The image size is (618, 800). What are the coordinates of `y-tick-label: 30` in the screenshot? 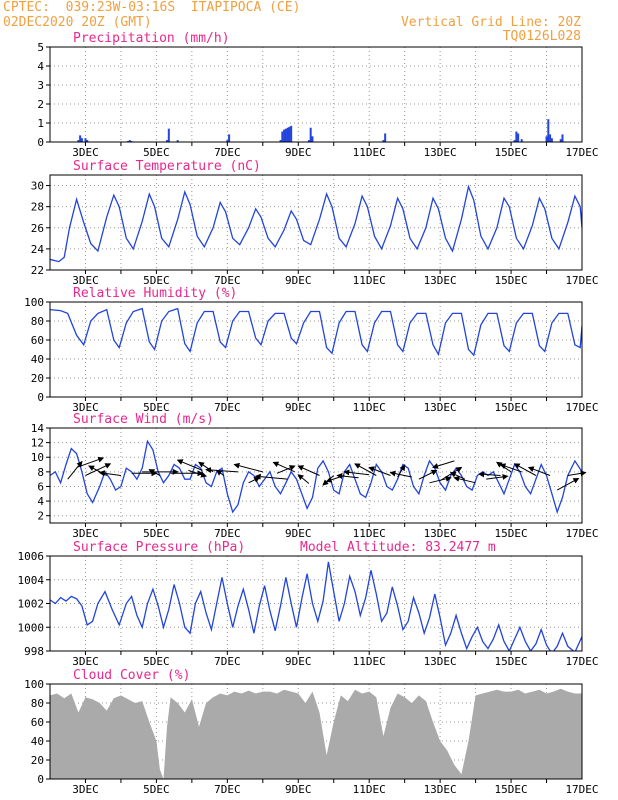 It's located at (37, 186).